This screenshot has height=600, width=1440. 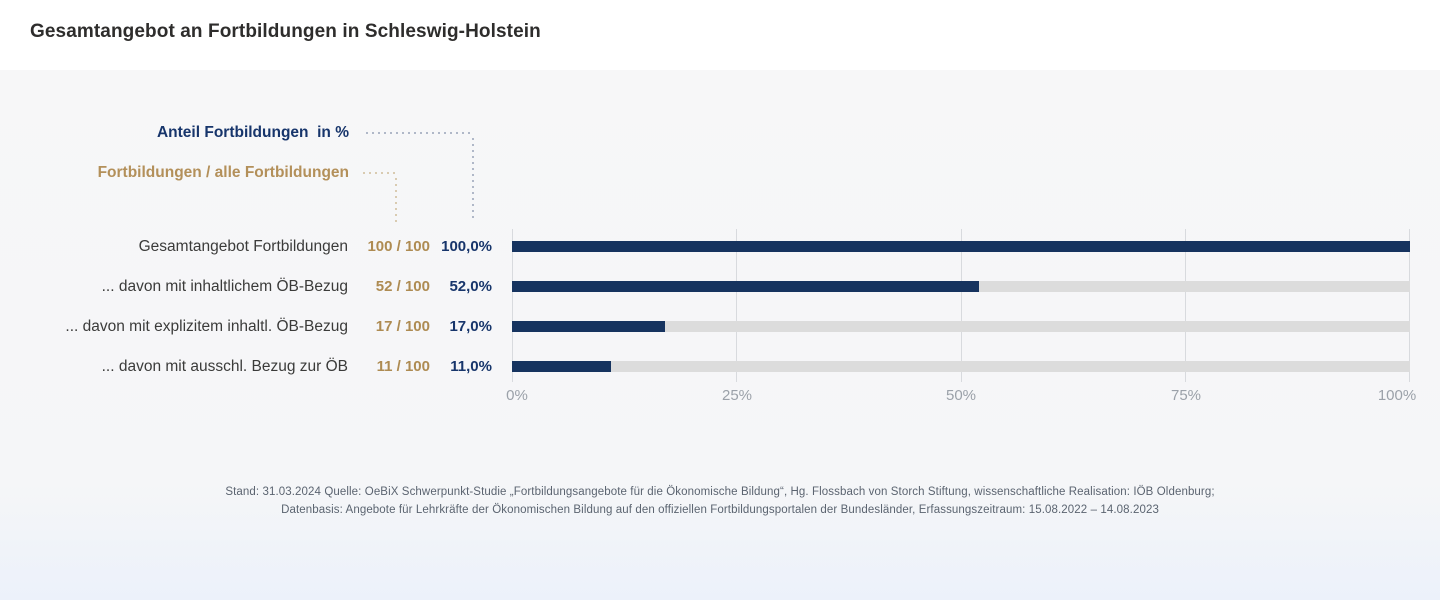 What do you see at coordinates (223, 172) in the screenshot?
I see `legend-ratio-label: Fortbildungen / alle Fortbildungen` at bounding box center [223, 172].